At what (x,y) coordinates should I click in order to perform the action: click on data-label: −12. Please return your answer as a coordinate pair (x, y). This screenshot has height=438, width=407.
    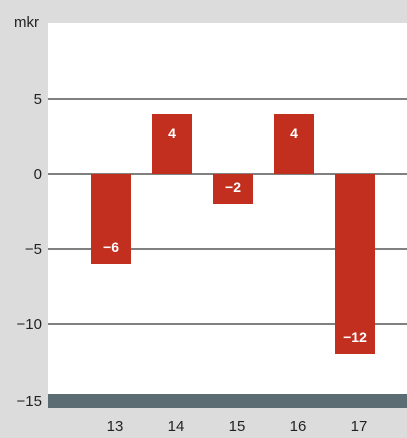
    Looking at the image, I should click on (355, 337).